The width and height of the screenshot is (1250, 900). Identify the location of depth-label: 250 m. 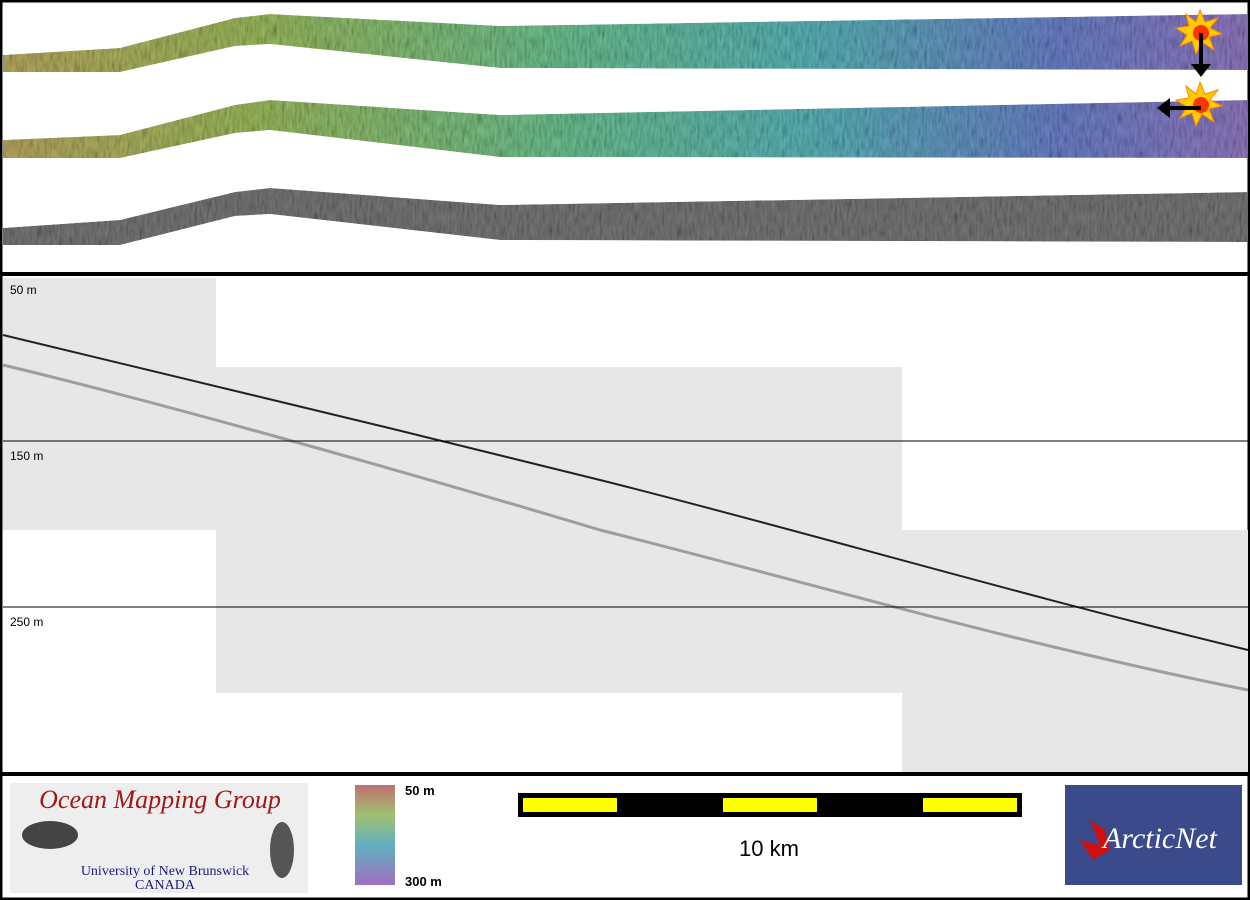
(26, 622).